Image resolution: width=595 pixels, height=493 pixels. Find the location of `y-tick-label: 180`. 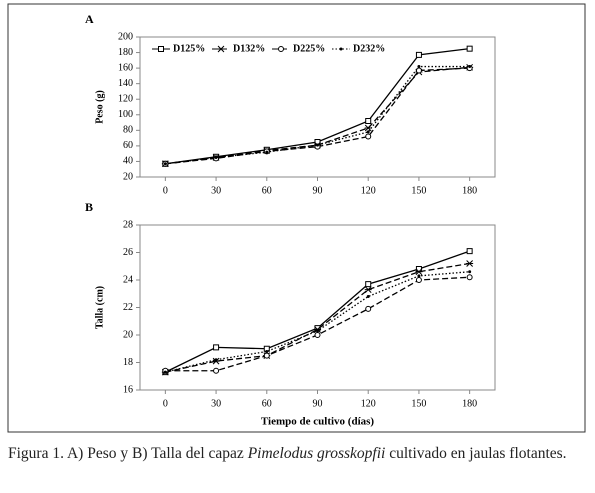

y-tick-label: 180 is located at coordinates (125, 52).